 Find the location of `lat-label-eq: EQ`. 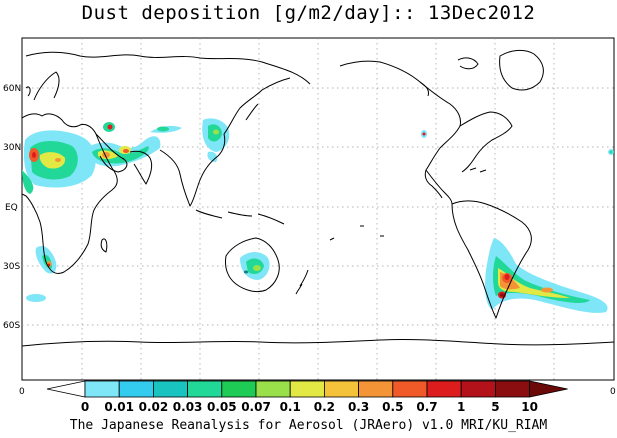

lat-label-eq: EQ is located at coordinates (11, 208).